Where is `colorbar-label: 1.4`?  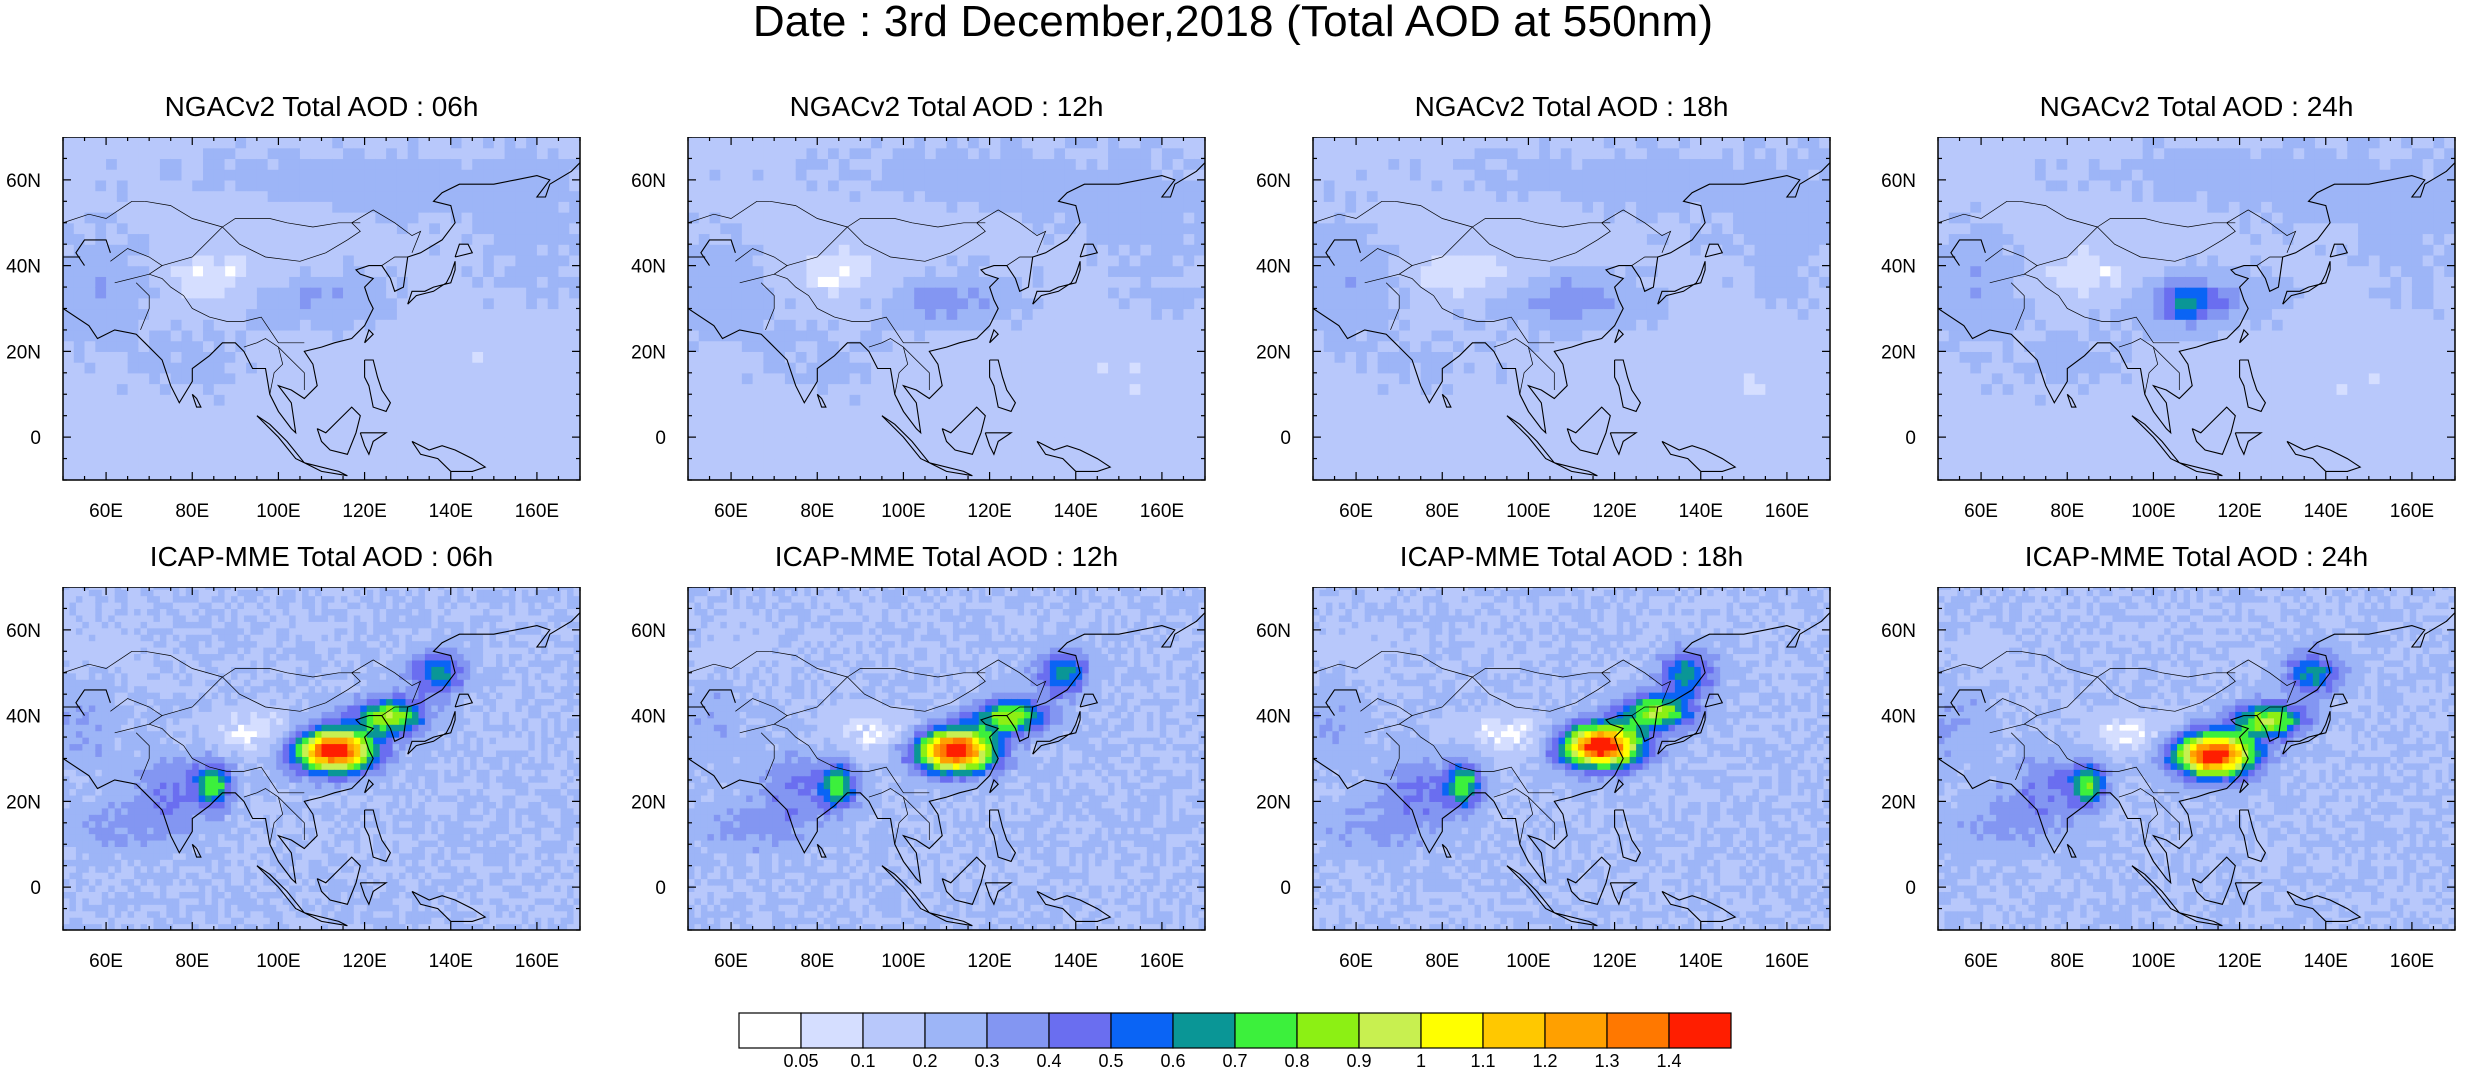 colorbar-label: 1.4 is located at coordinates (1668, 1061).